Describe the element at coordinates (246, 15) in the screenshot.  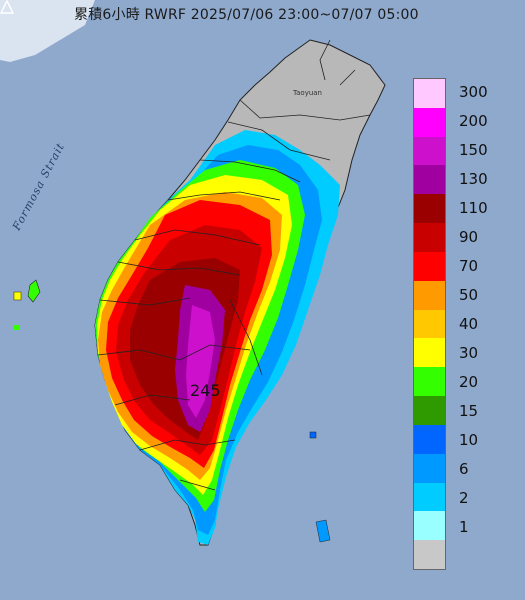
I see `map-title: 累積6小時 RWRF 2025/07/06 23:00~07/07 05:00` at that location.